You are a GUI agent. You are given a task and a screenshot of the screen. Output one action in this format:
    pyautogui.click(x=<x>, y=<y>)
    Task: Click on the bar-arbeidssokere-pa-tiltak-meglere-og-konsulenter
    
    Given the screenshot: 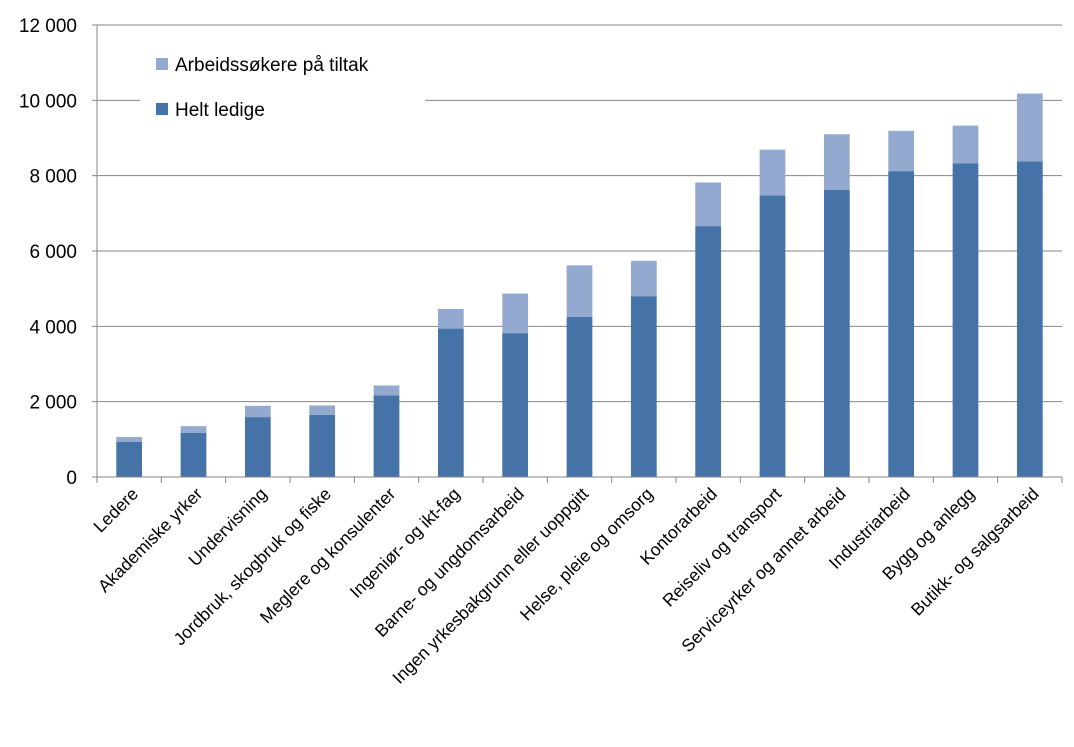 What is the action you would take?
    pyautogui.click(x=386, y=390)
    